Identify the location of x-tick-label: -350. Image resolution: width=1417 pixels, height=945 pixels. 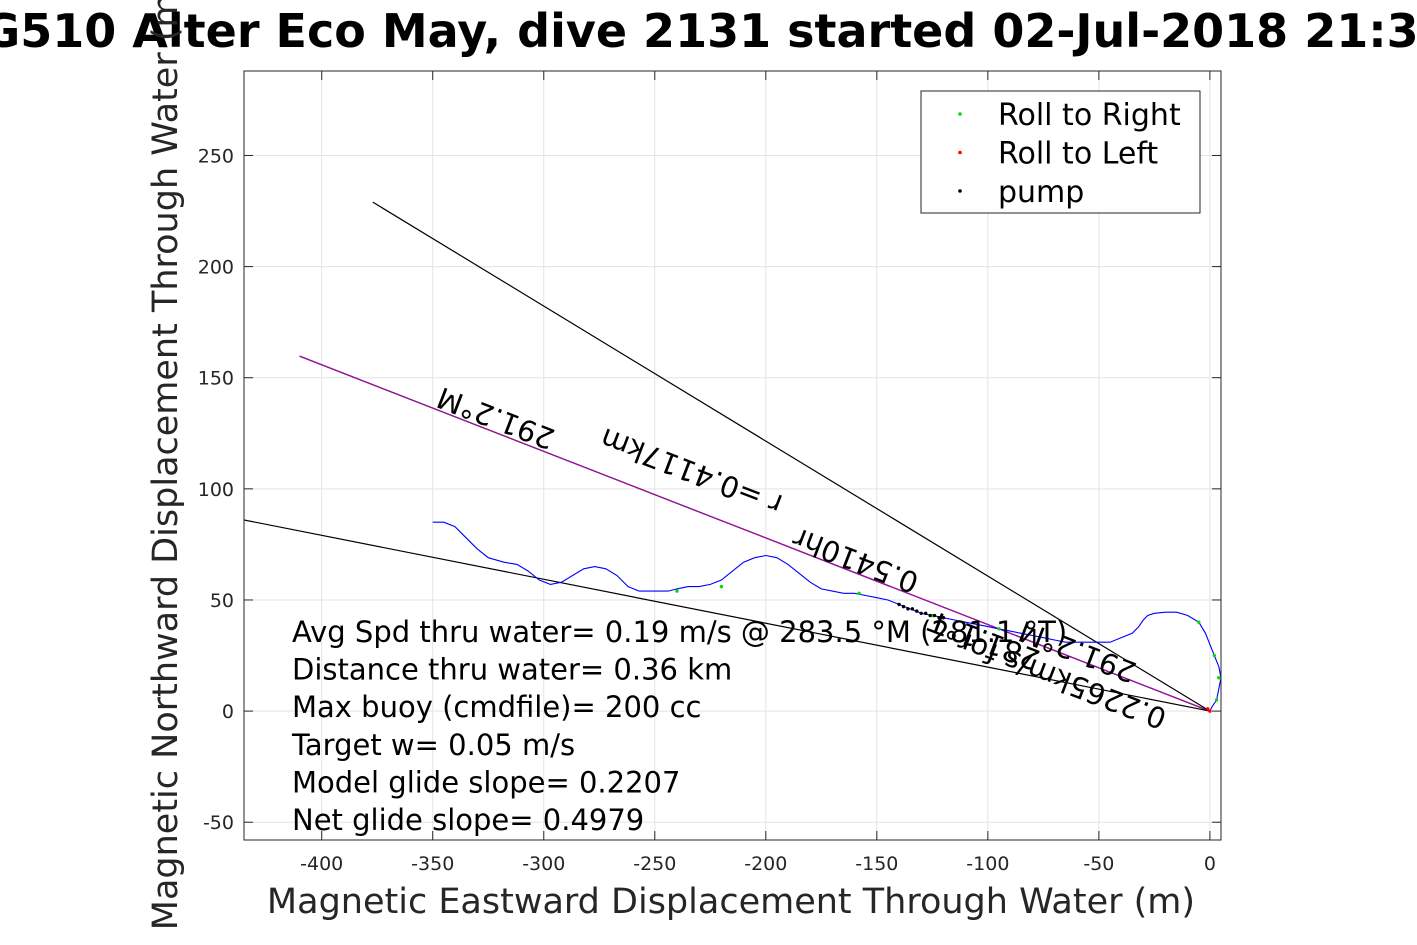
(432, 864).